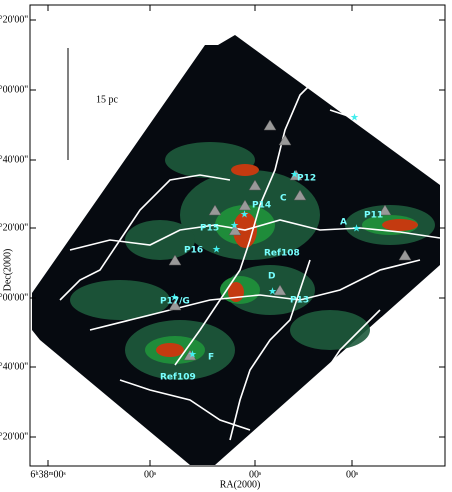 This screenshot has width=452, height=492. What do you see at coordinates (14, 366) in the screenshot?
I see `y-tick-label: 3°40'00''` at bounding box center [14, 366].